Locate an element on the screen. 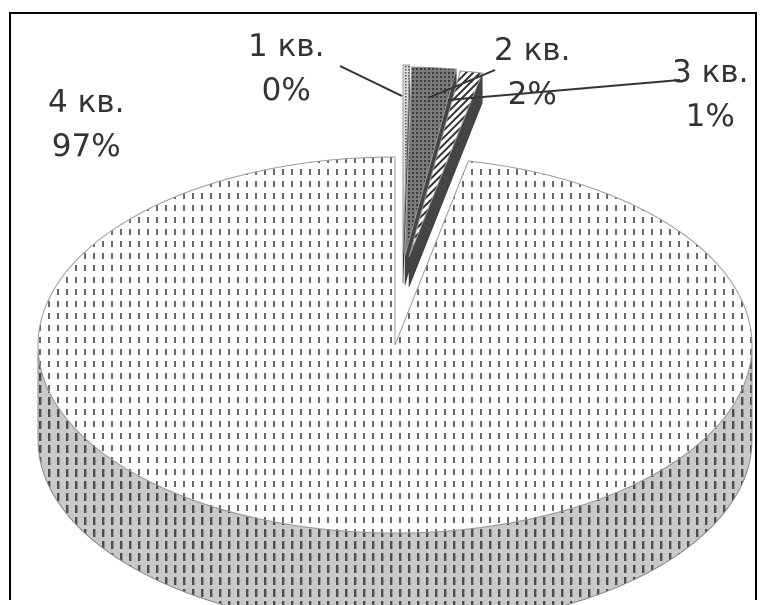 The width and height of the screenshot is (763, 605). slice-label-q4: 4 кв. 97% is located at coordinates (86, 124).